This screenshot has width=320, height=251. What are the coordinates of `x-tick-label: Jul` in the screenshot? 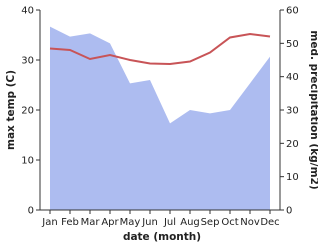 It's located at (169, 222).